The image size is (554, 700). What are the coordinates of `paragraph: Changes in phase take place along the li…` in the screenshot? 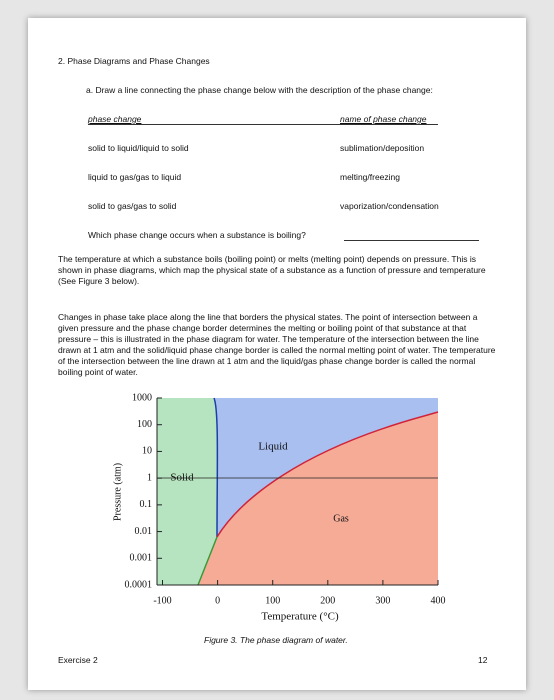 It's located at (277, 344).